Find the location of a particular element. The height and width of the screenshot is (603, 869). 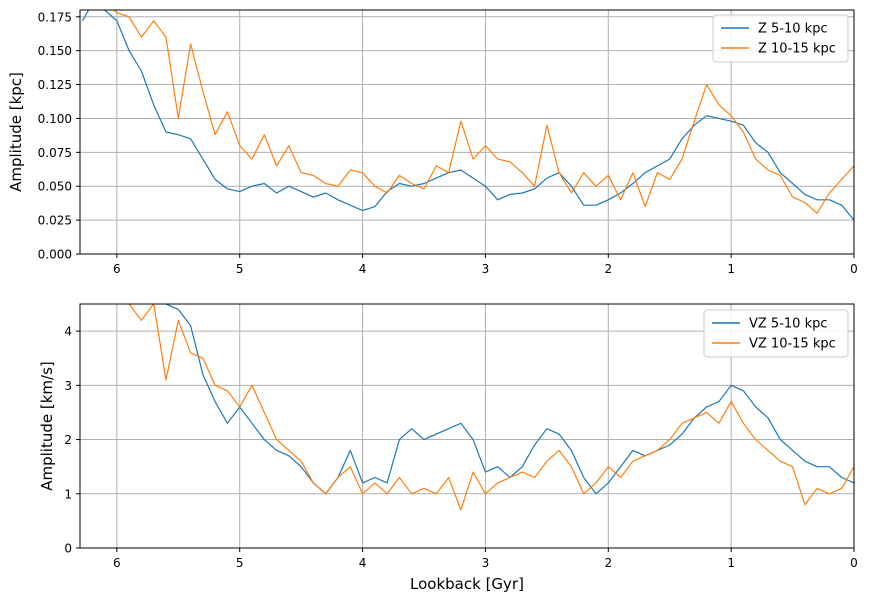

legend-label-1: VZ 5-10 kpc is located at coordinates (788, 324).